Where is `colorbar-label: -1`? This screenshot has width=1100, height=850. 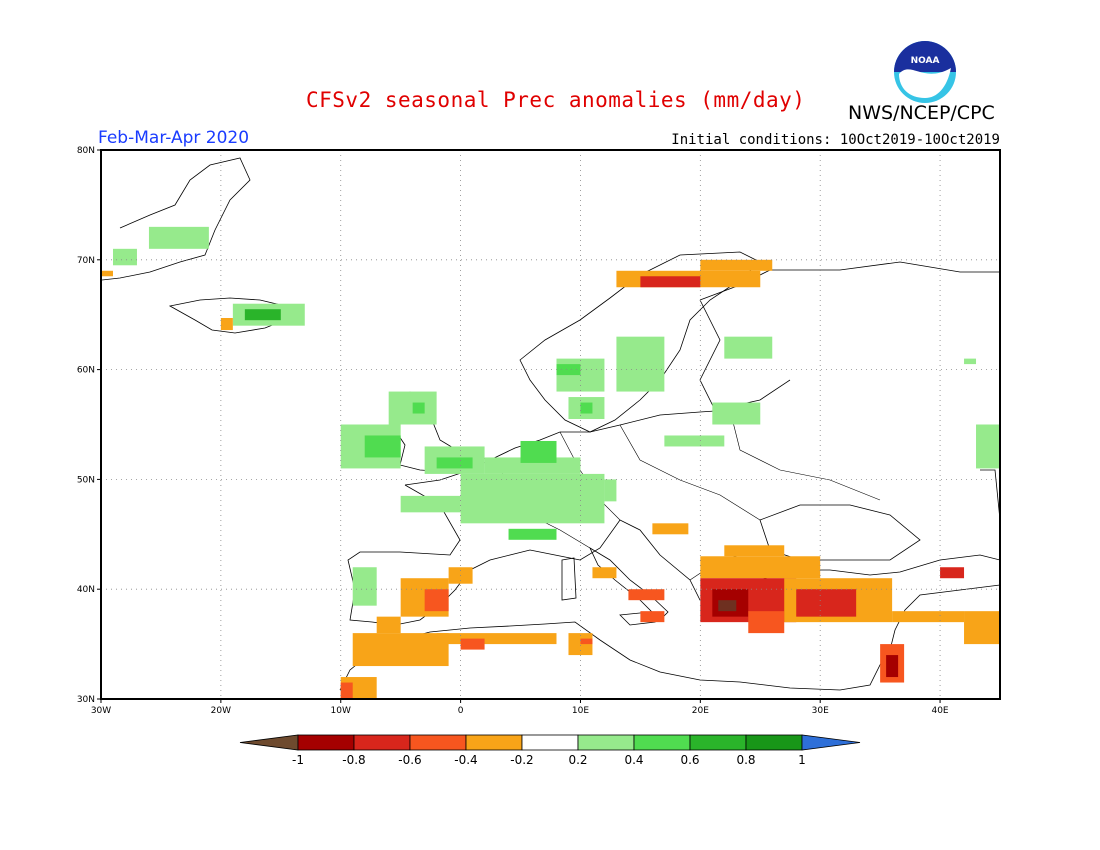
colorbar-label: -1 is located at coordinates (298, 760).